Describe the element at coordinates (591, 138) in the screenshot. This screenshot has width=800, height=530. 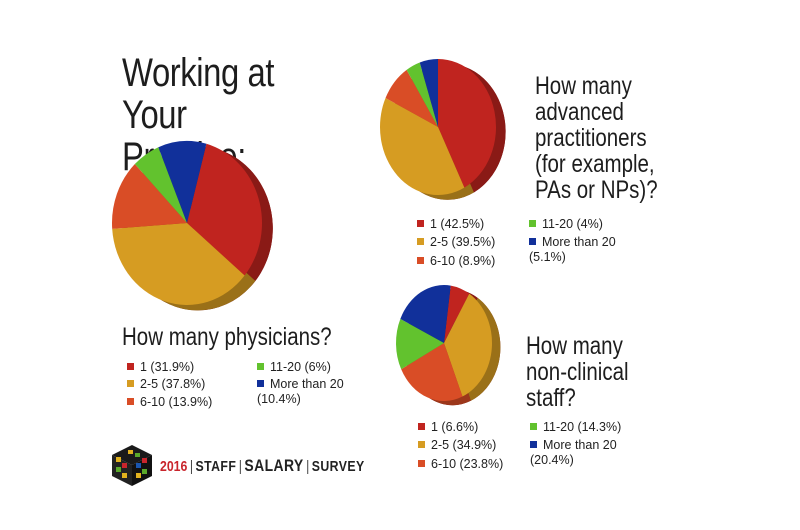
I see `question-line: practitioners` at that location.